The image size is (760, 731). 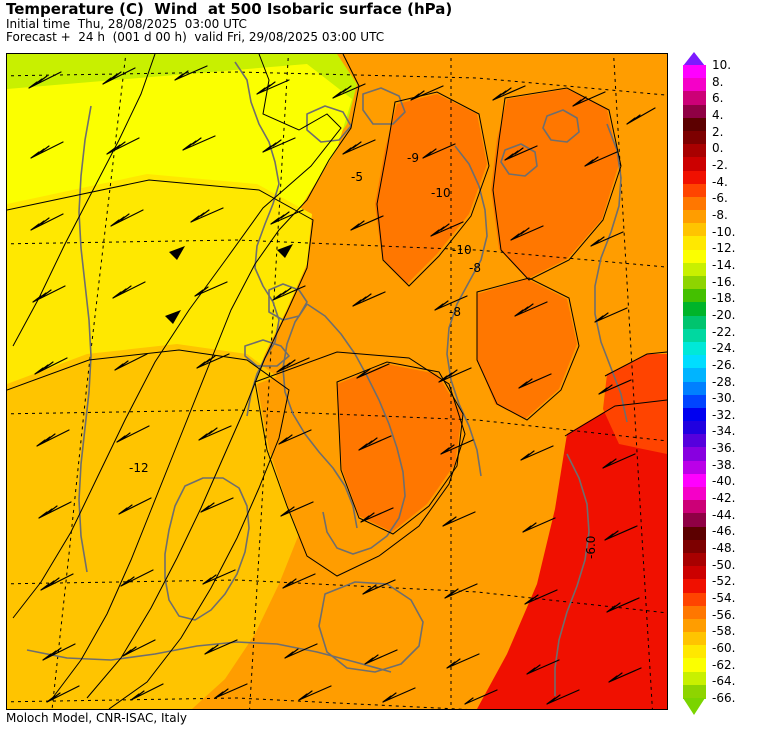 I want to click on colorbar-tick-label: -6., so click(x=720, y=198).